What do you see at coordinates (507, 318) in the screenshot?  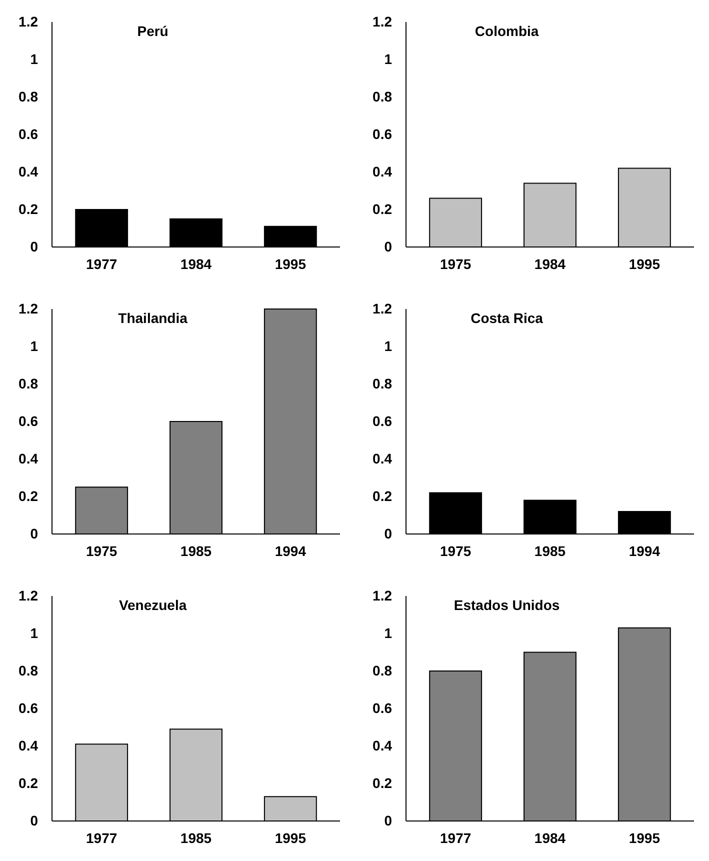 I see `chart-title: Costa Rica` at bounding box center [507, 318].